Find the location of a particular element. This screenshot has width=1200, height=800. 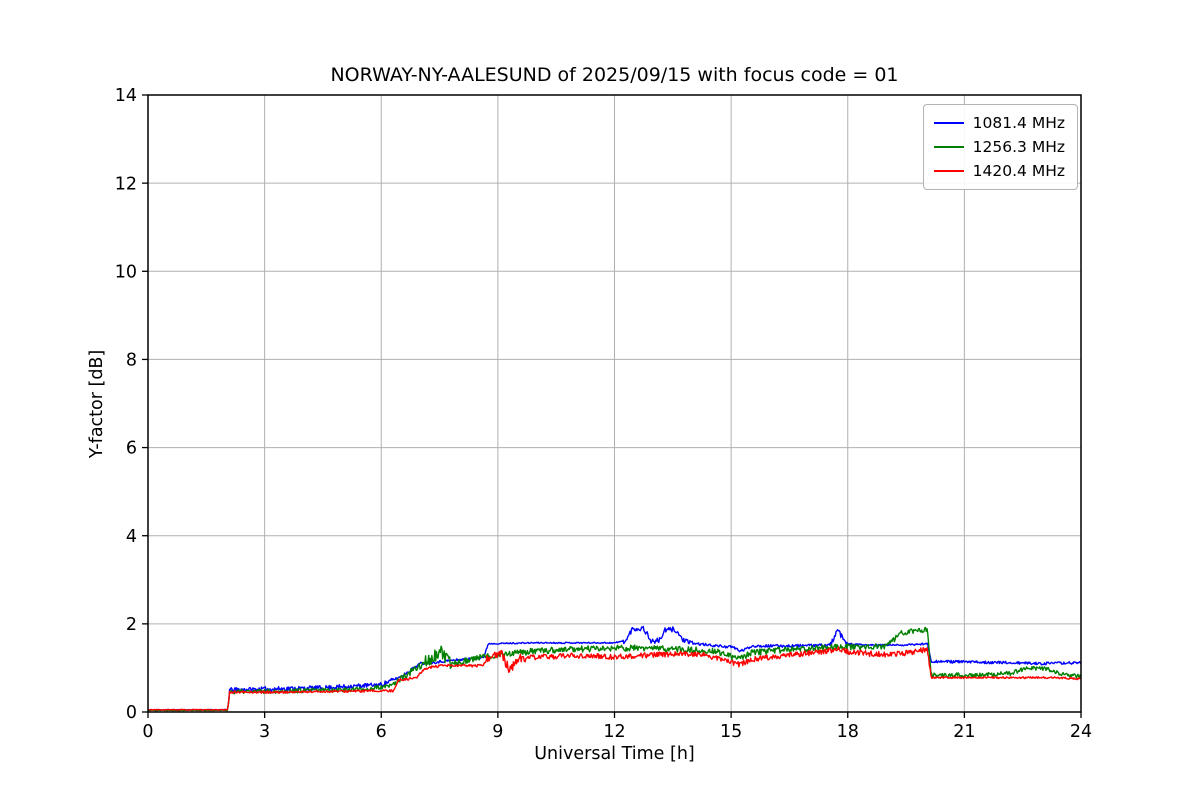

y-tick-label: 4 is located at coordinates (131, 537).